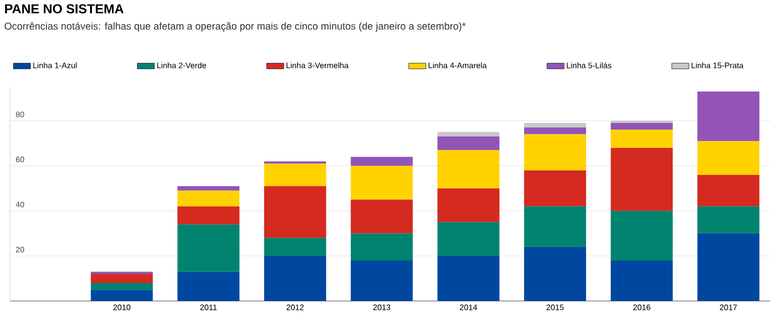  I want to click on y-tick-label: 20, so click(20, 249).